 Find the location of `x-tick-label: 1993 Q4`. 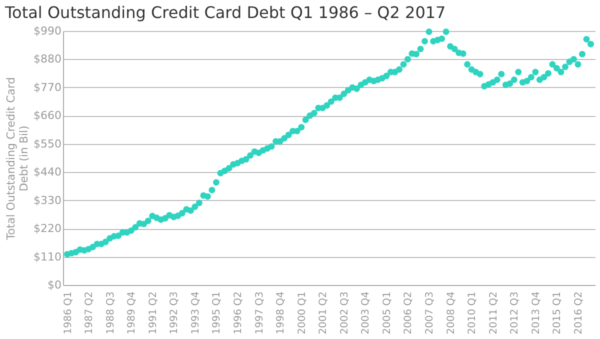

x-tick-label: 1993 Q4 is located at coordinates (196, 313).